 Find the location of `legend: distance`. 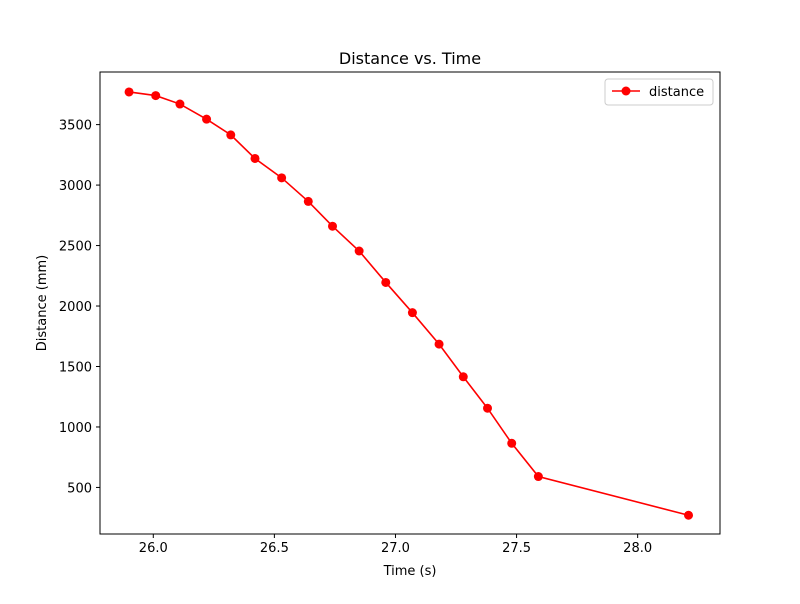

legend: distance is located at coordinates (659, 92).